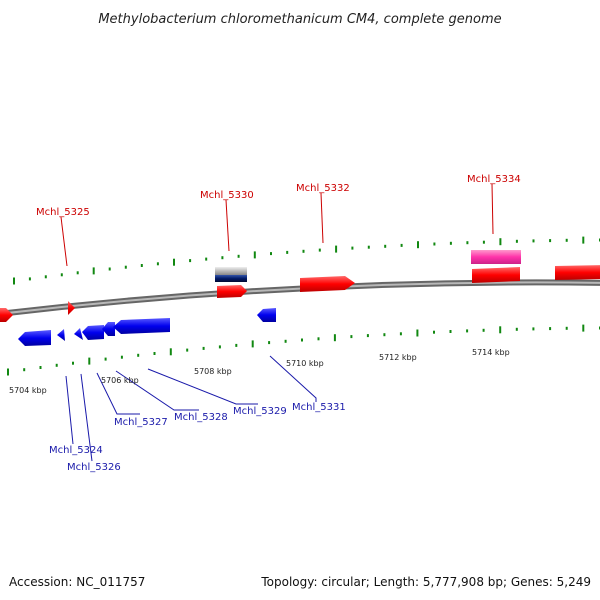 The width and height of the screenshot is (600, 600). Describe the element at coordinates (28, 390) in the screenshot. I see `axis-label: 5704 kbp` at that location.